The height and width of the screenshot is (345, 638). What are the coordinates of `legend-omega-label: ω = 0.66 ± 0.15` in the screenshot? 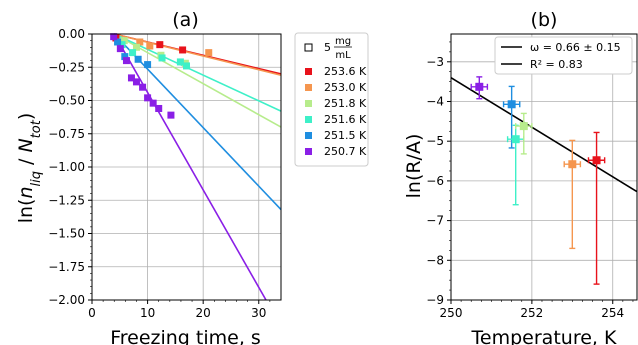 It's located at (575, 47).